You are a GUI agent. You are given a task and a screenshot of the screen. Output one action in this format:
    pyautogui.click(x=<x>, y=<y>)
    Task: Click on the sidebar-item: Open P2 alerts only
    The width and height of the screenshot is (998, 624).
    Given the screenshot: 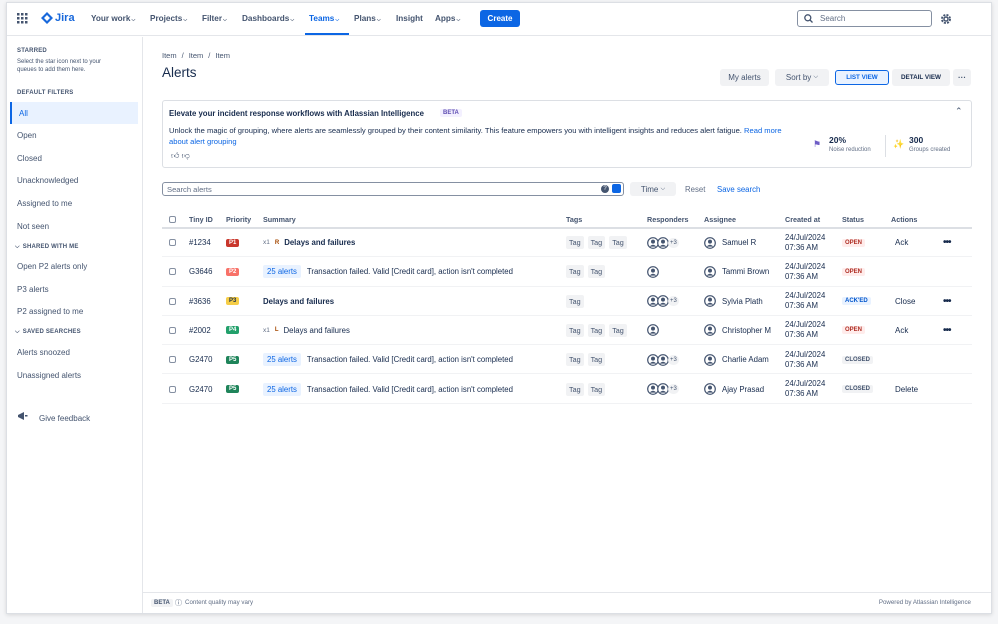 What is the action you would take?
    pyautogui.click(x=52, y=267)
    